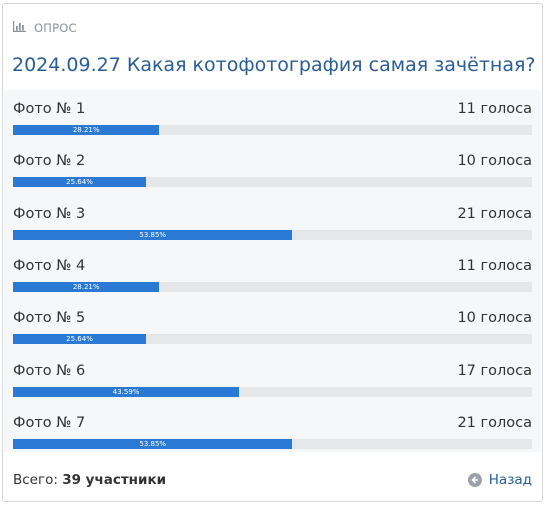 Image resolution: width=548 pixels, height=508 pixels. What do you see at coordinates (494, 371) in the screenshot?
I see `poll-option-votes: 17 голоса` at bounding box center [494, 371].